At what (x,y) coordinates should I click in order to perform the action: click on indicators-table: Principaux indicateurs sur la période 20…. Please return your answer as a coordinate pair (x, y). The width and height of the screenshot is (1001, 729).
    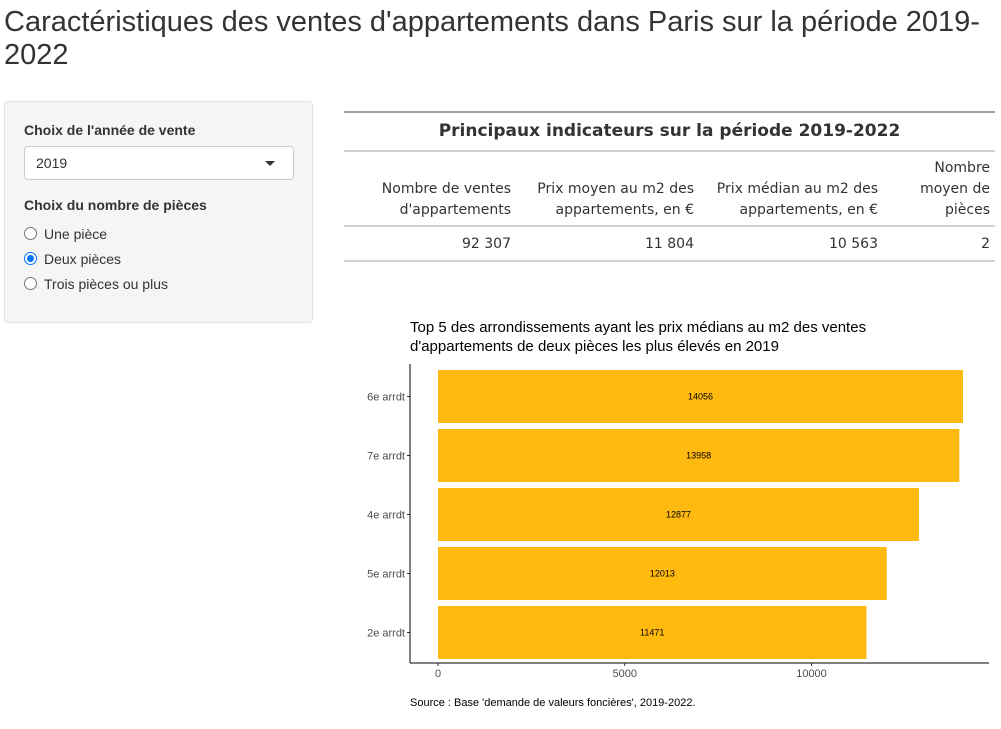
    Looking at the image, I should click on (669, 186).